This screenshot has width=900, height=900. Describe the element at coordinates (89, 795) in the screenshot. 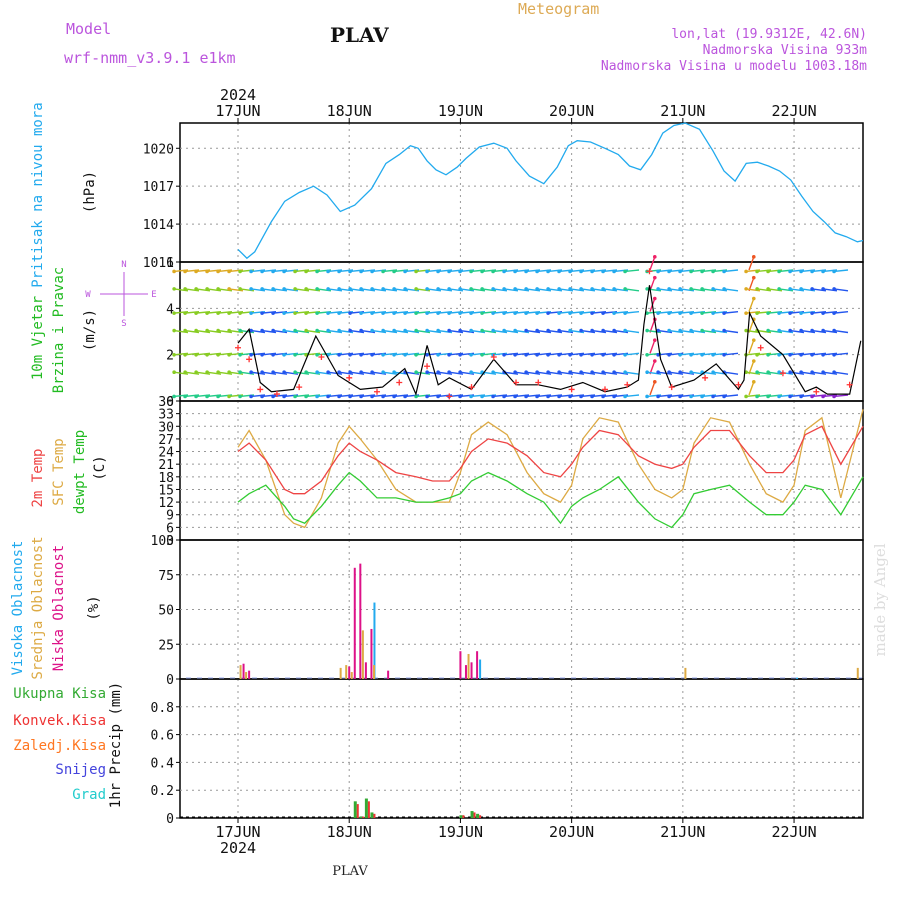

I see `legend-hail: Grad` at that location.